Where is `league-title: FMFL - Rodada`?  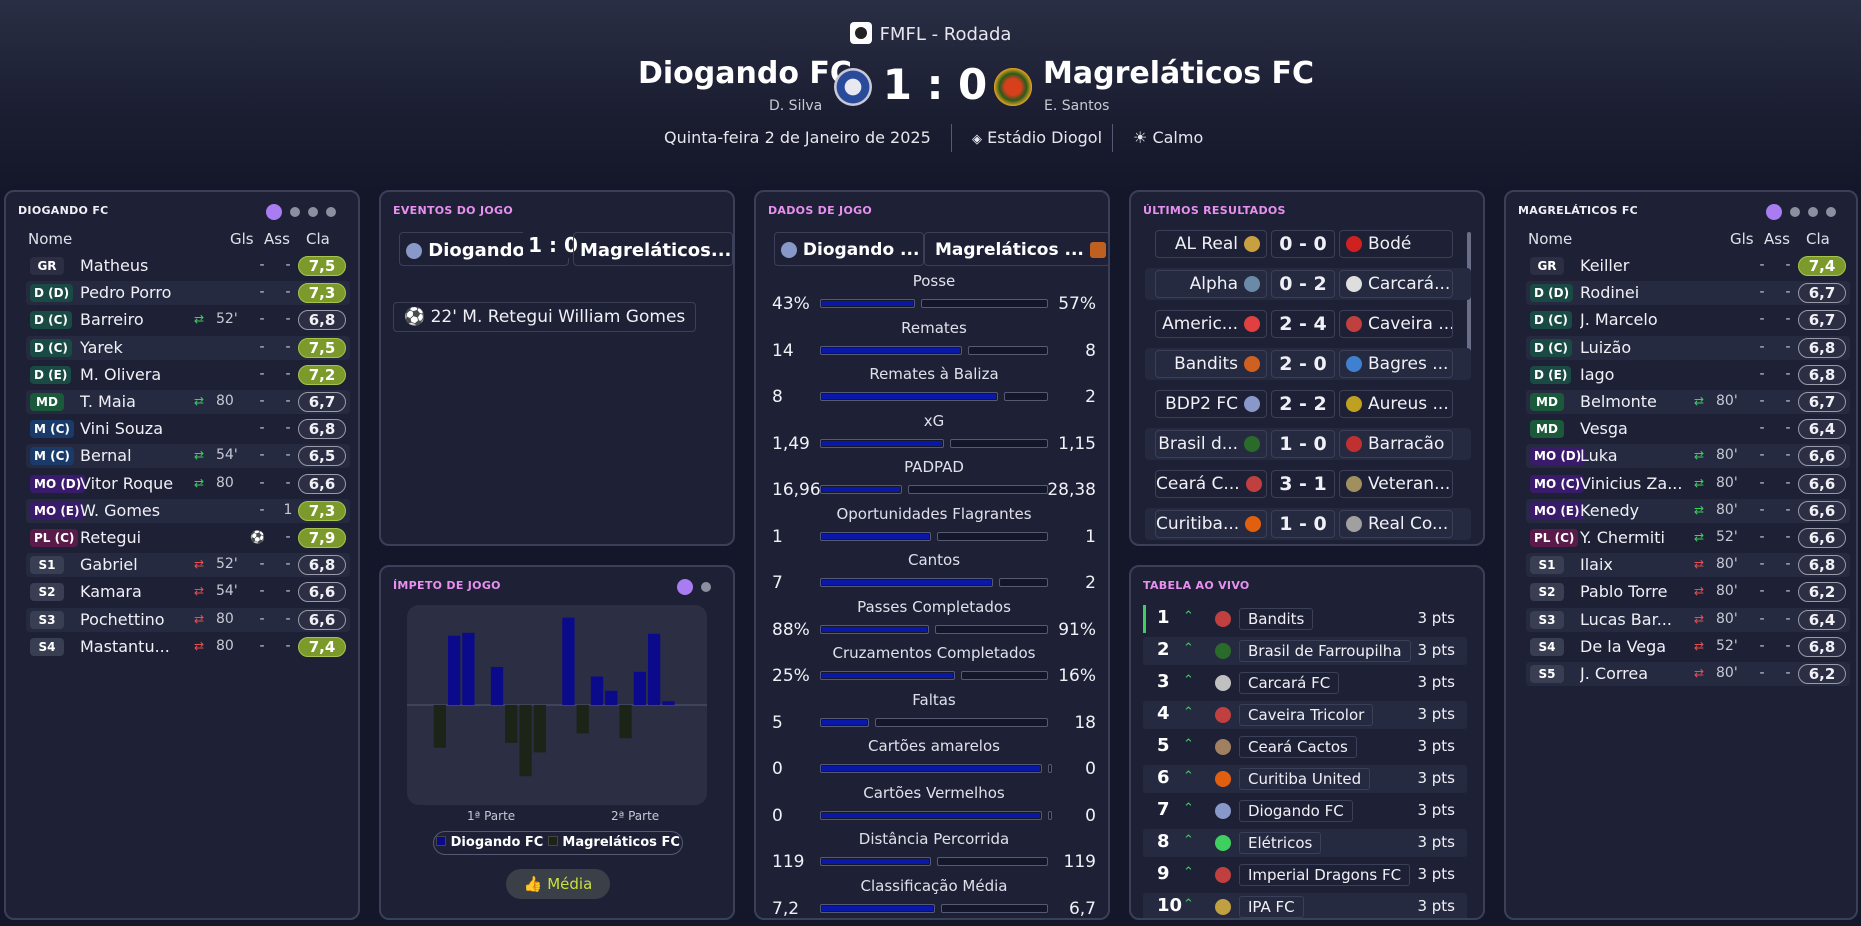
league-title: FMFL - Rodada is located at coordinates (930, 33).